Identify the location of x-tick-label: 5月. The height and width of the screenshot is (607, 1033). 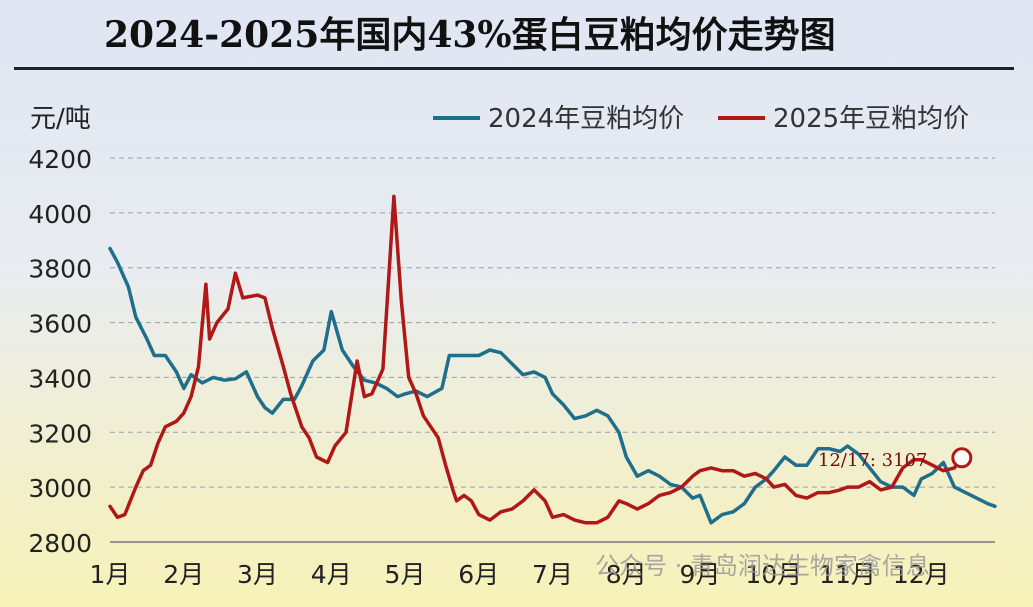
(405, 574).